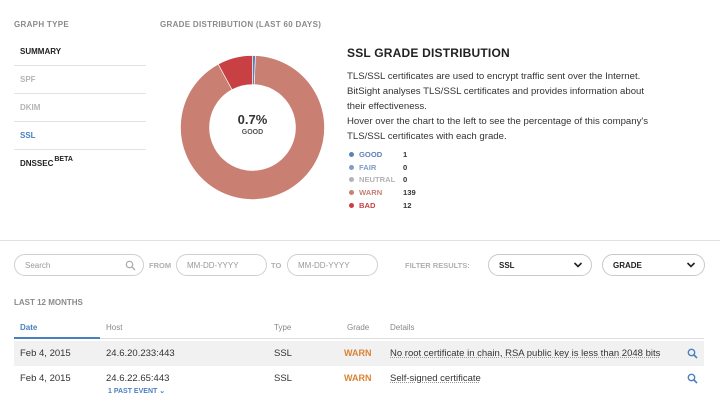 The width and height of the screenshot is (720, 405). I want to click on legend-label: FAIR, so click(368, 167).